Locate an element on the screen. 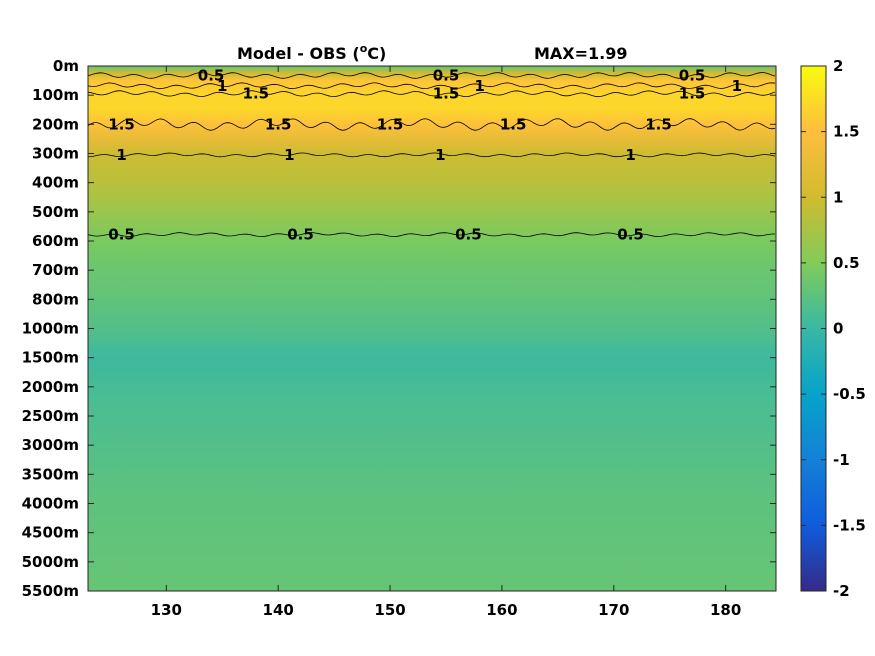  y-tick-label: 5500m is located at coordinates (50, 591).